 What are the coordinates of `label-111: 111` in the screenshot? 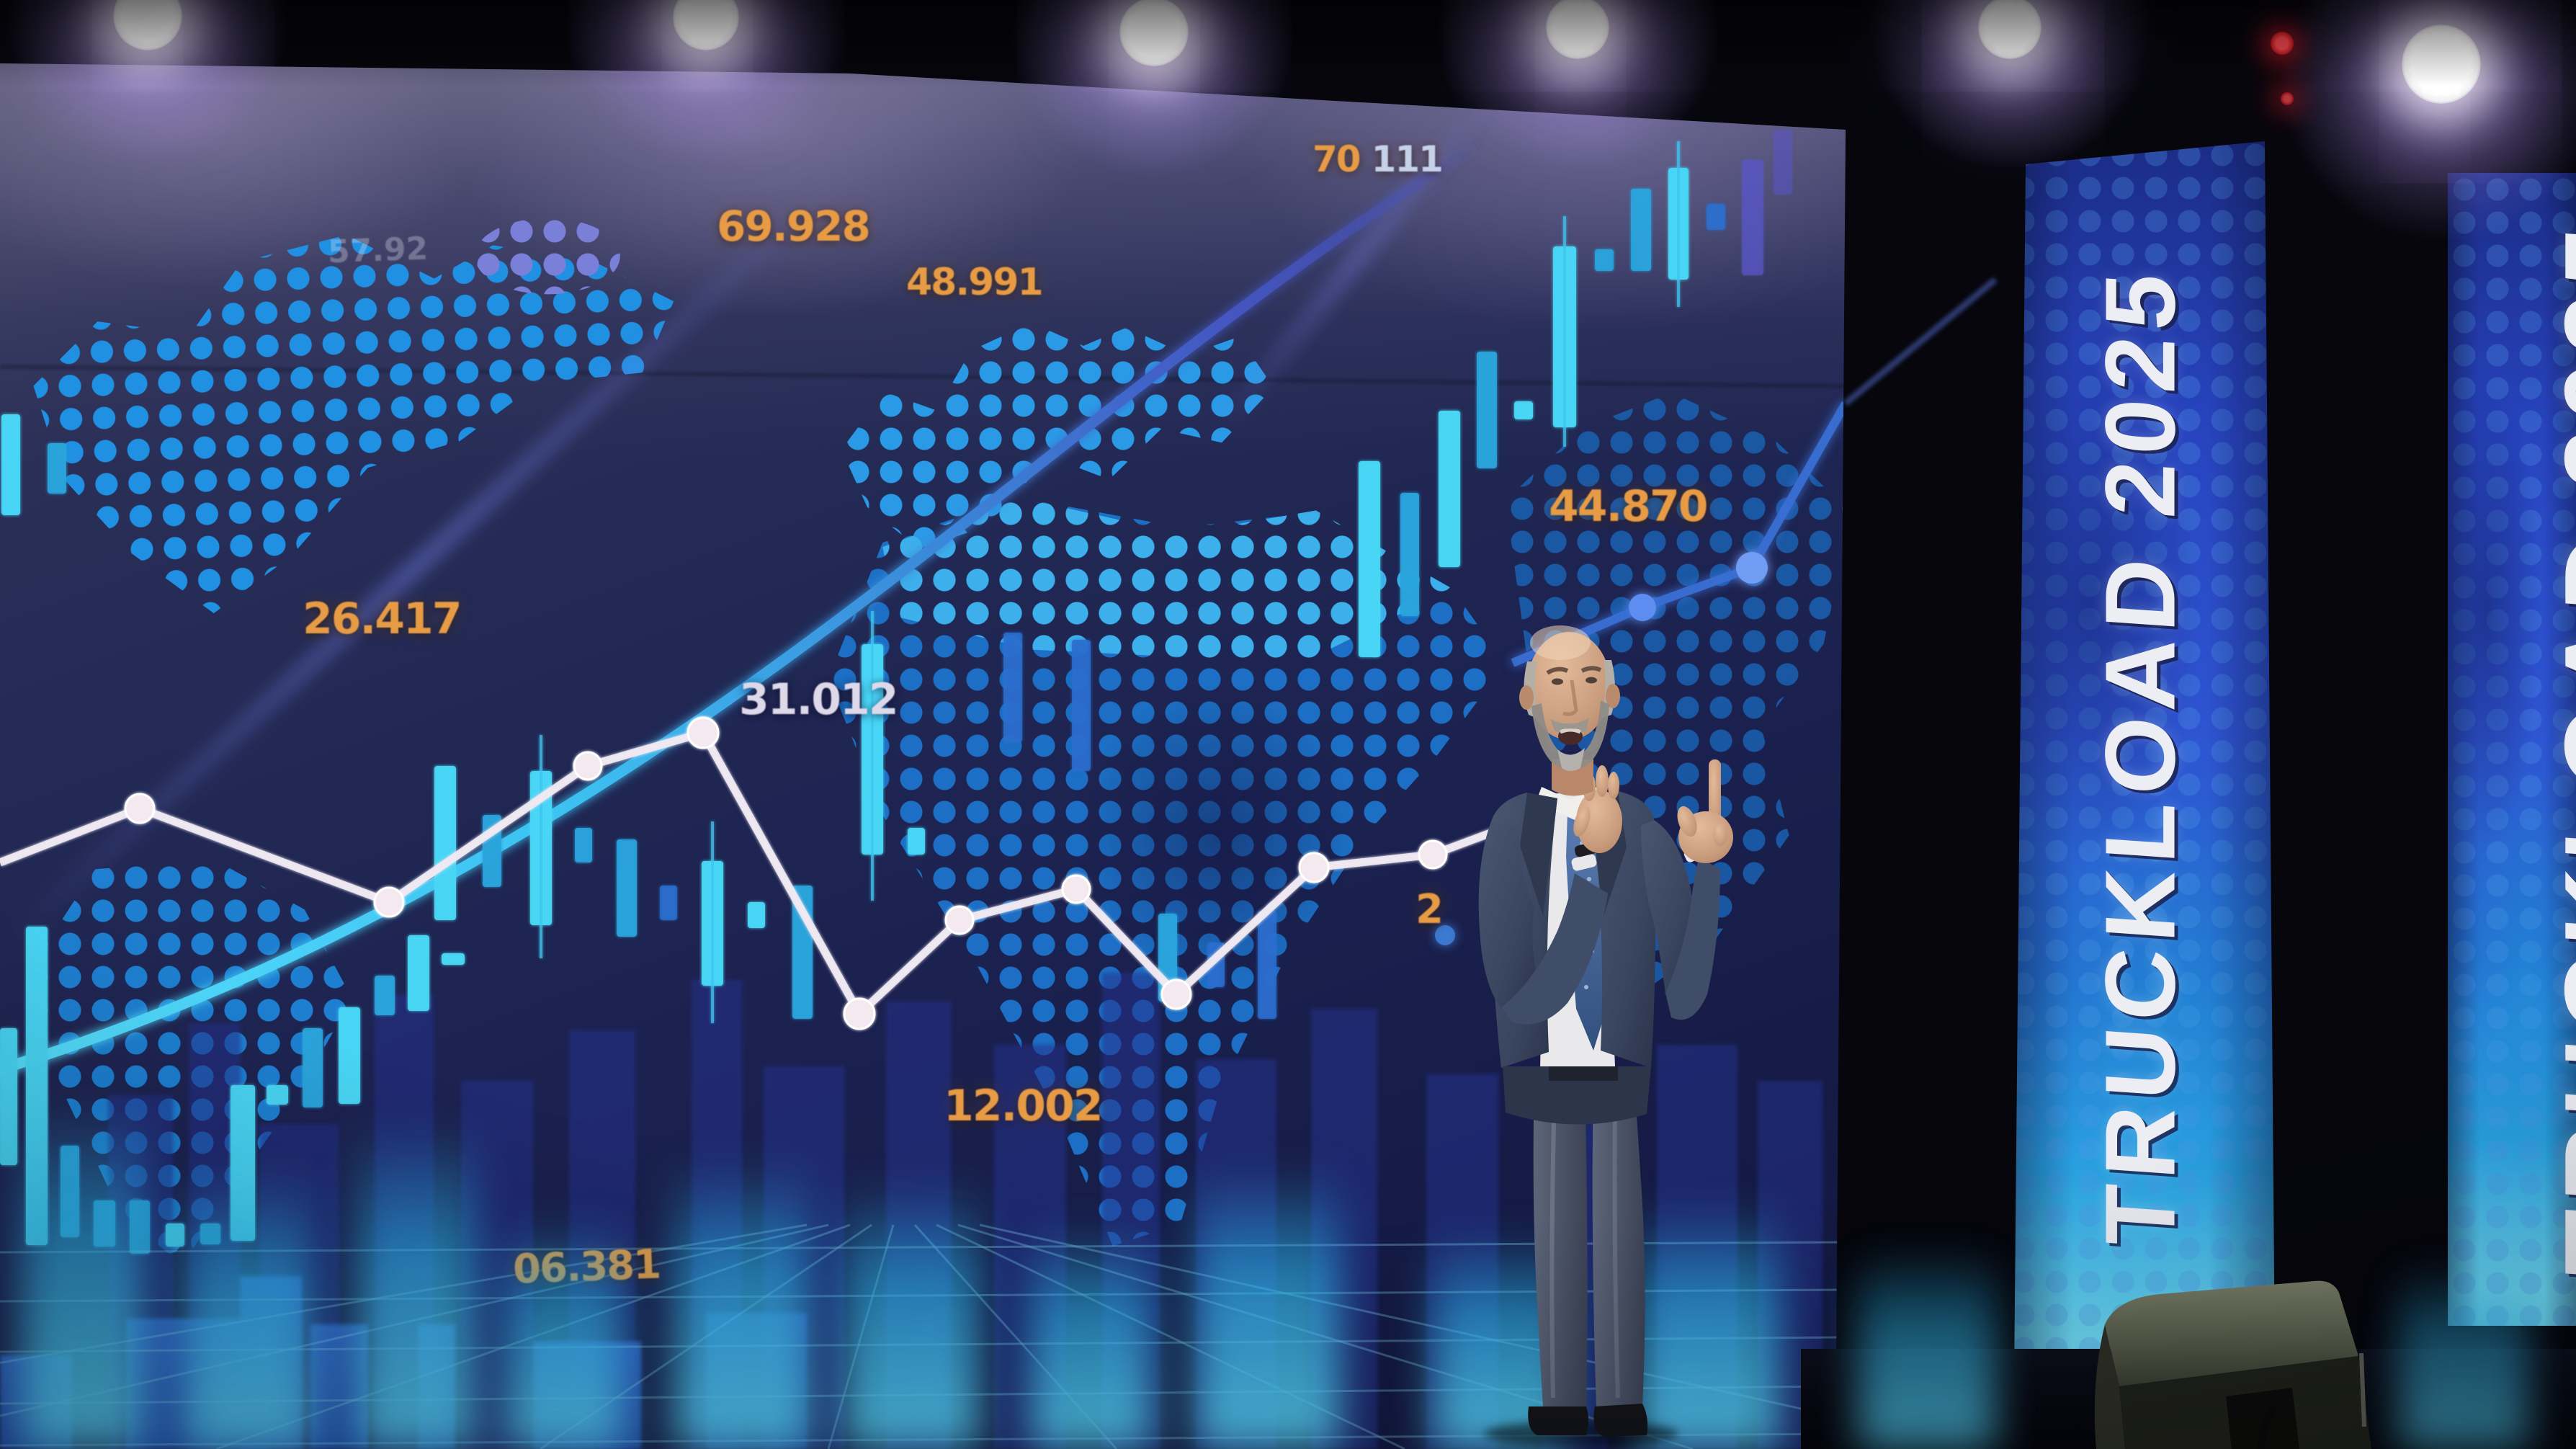 It's located at (1407, 159).